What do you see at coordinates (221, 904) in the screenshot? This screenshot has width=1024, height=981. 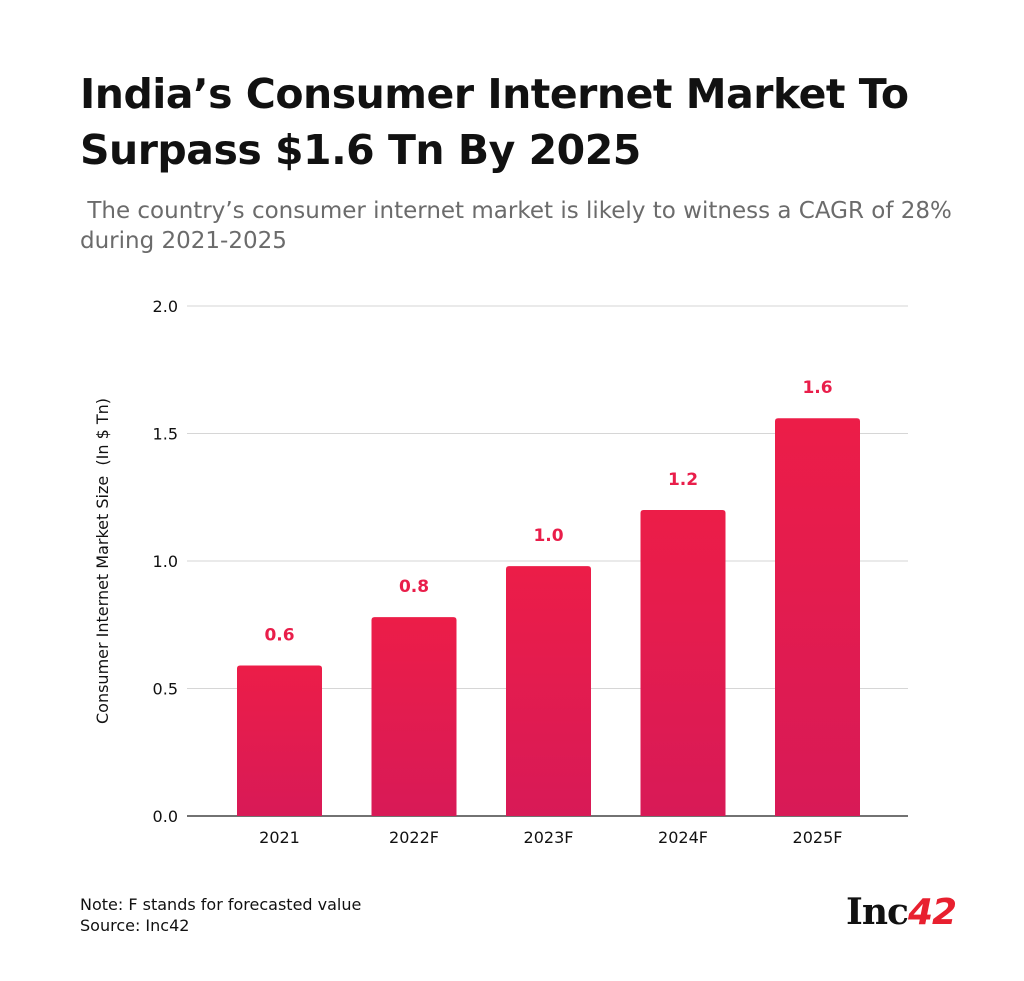 I see `footnote: Note: F stands for forecasted value` at bounding box center [221, 904].